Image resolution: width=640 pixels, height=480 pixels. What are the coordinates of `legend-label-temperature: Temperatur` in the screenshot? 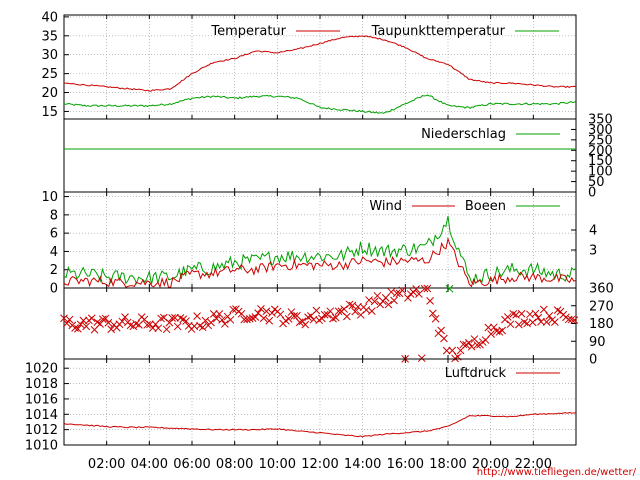 It's located at (248, 31).